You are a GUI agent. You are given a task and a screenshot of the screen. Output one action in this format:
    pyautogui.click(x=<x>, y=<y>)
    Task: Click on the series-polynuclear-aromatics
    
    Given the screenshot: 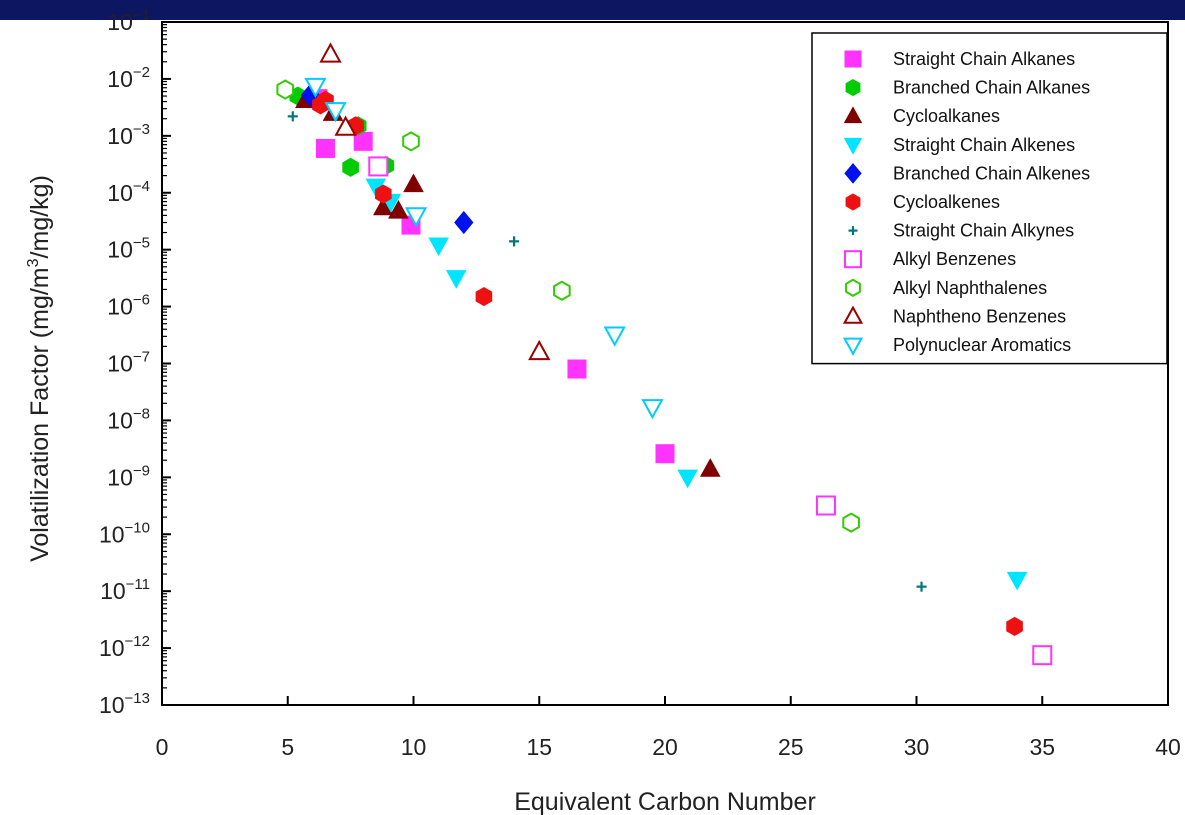 What is the action you would take?
    pyautogui.click(x=484, y=248)
    